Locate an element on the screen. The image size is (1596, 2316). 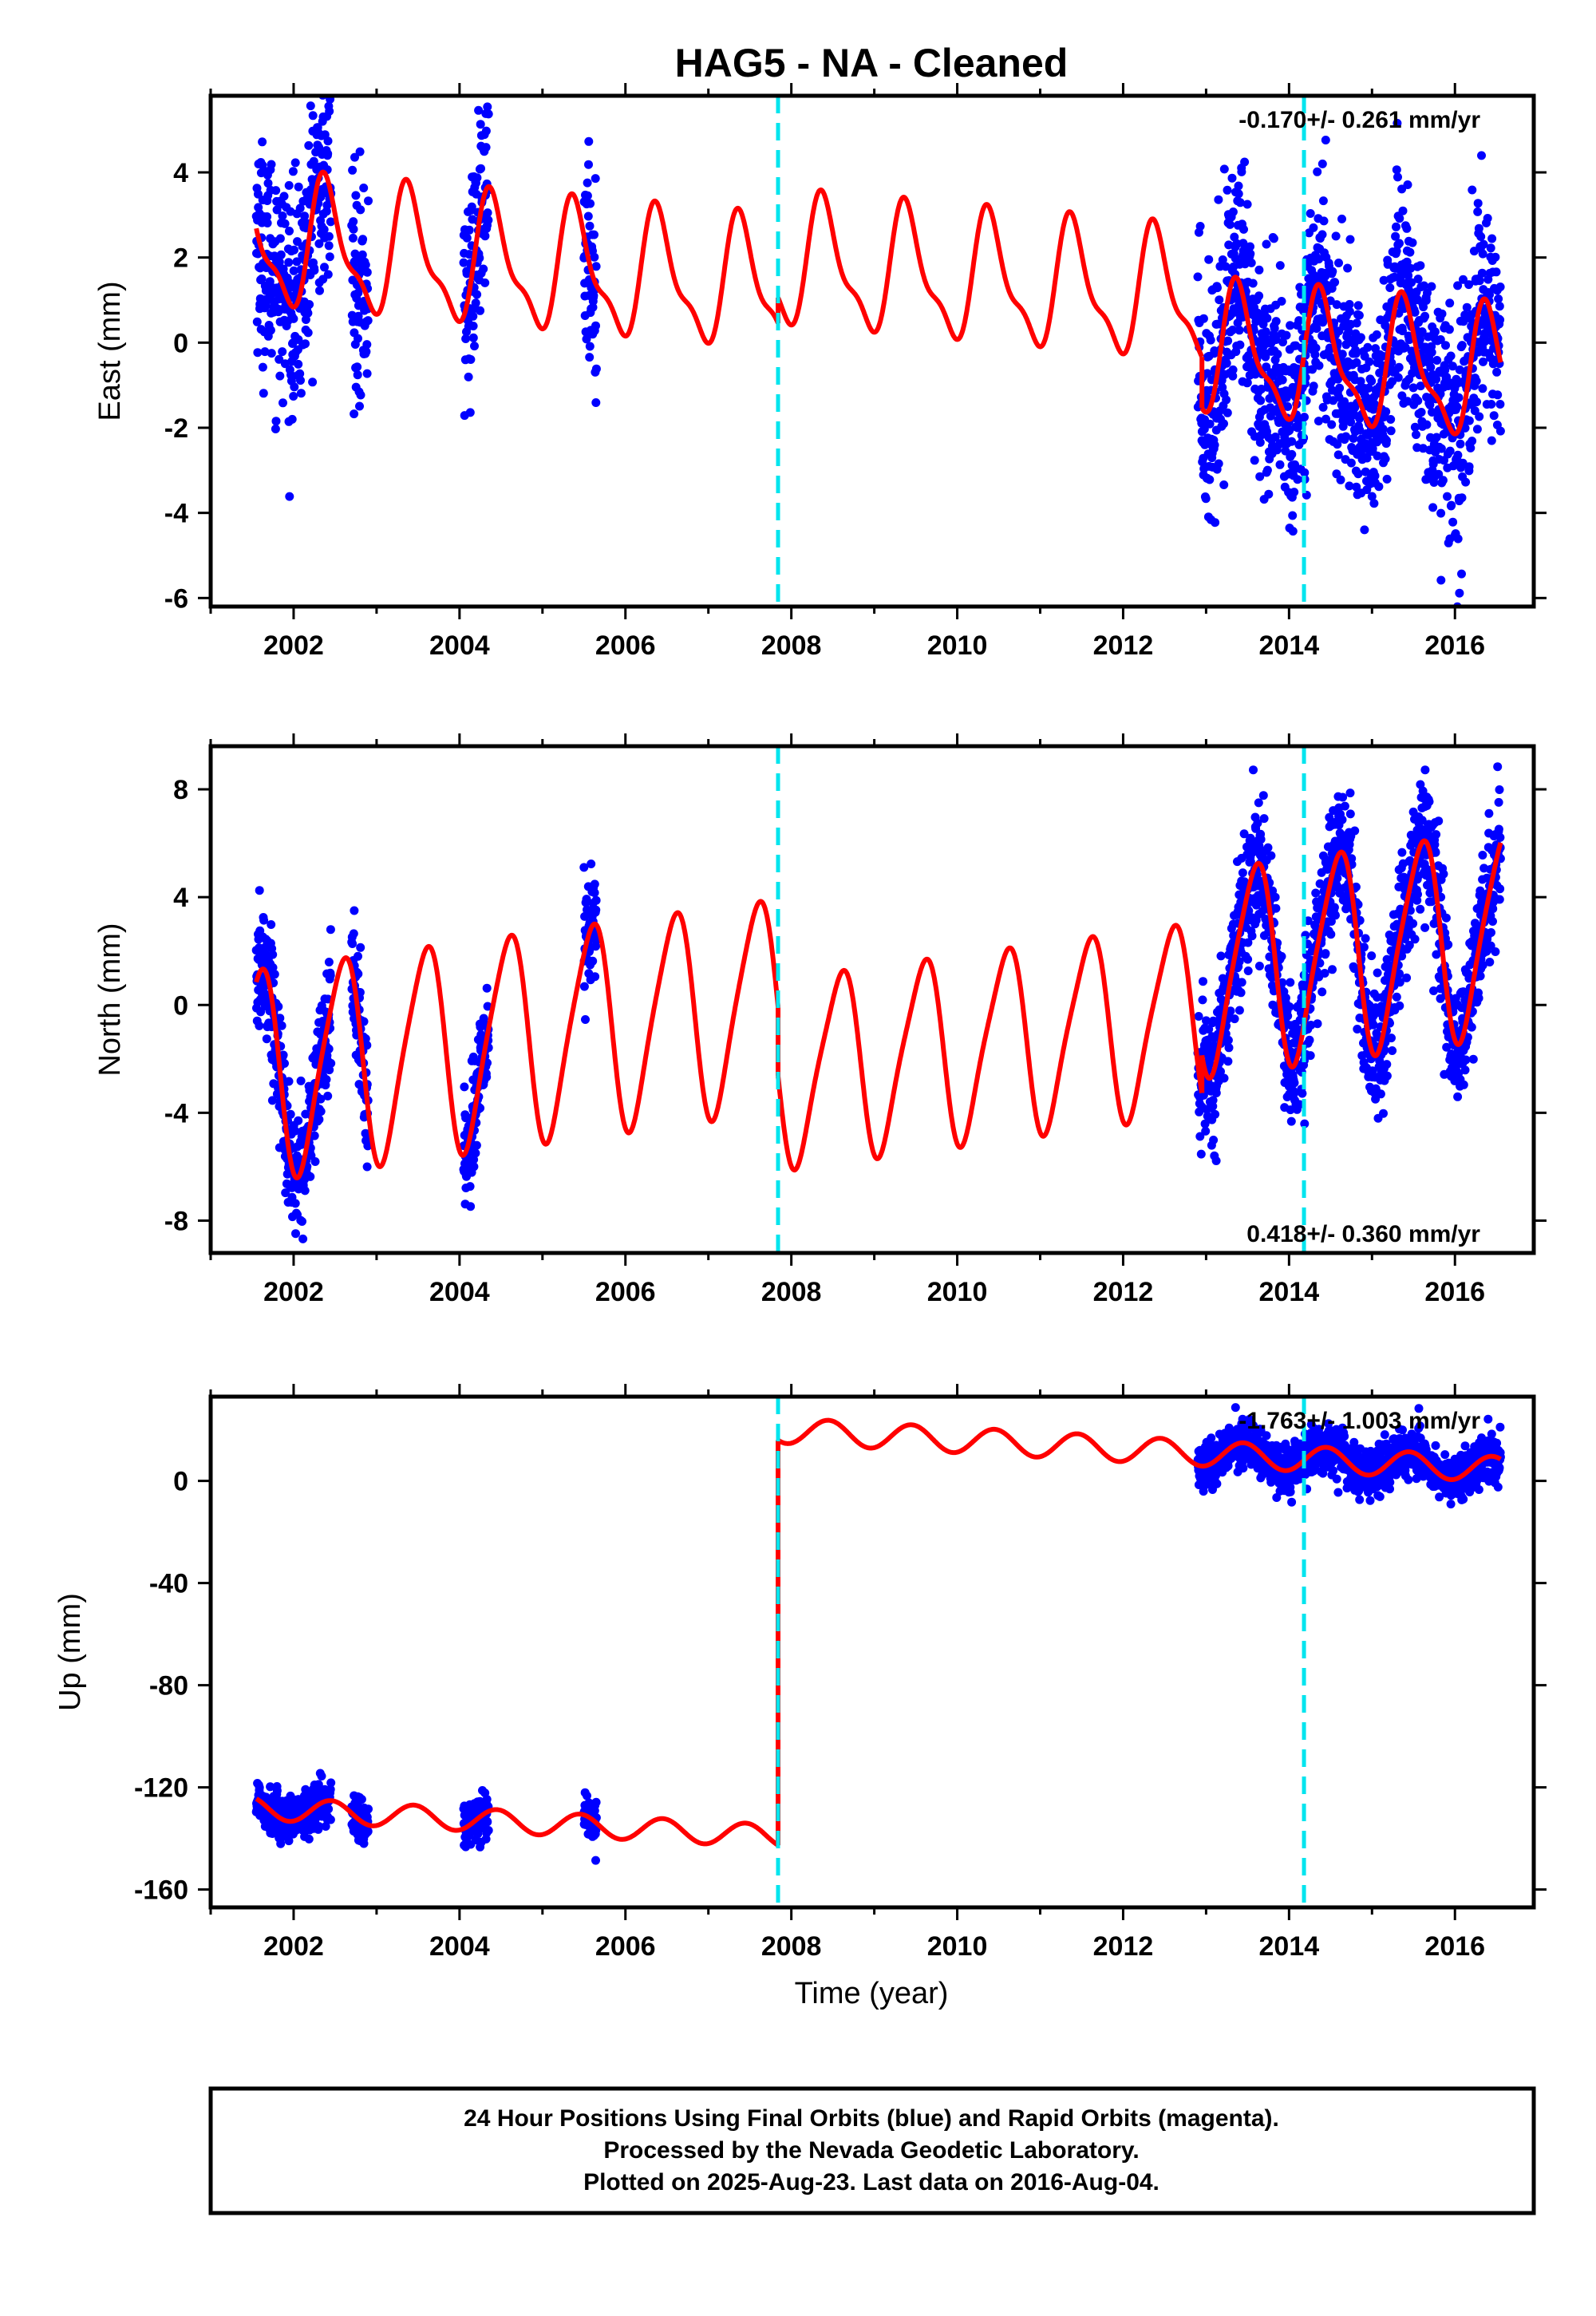
model-curve-segment is located at coordinates (990, 272).